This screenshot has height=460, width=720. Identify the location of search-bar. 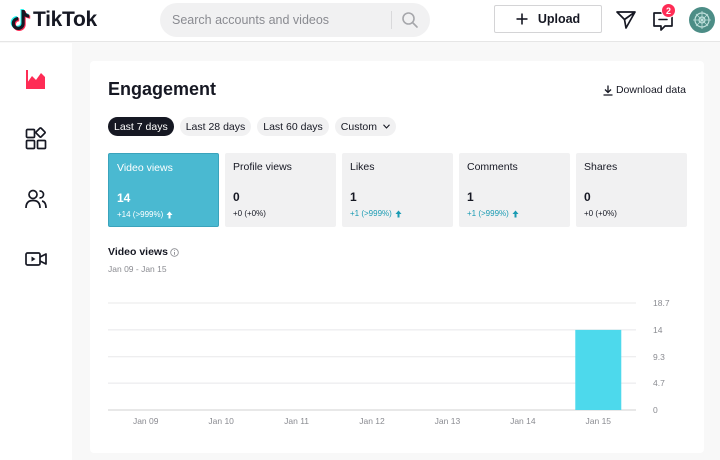
(295, 20).